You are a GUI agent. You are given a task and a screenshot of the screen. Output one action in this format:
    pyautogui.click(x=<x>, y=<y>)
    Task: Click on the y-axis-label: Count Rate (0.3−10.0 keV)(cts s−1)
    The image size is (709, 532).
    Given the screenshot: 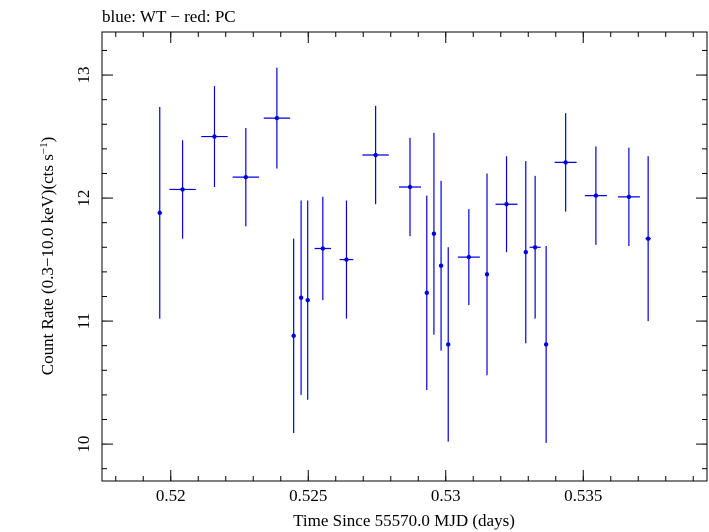 What is the action you would take?
    pyautogui.click(x=47, y=256)
    